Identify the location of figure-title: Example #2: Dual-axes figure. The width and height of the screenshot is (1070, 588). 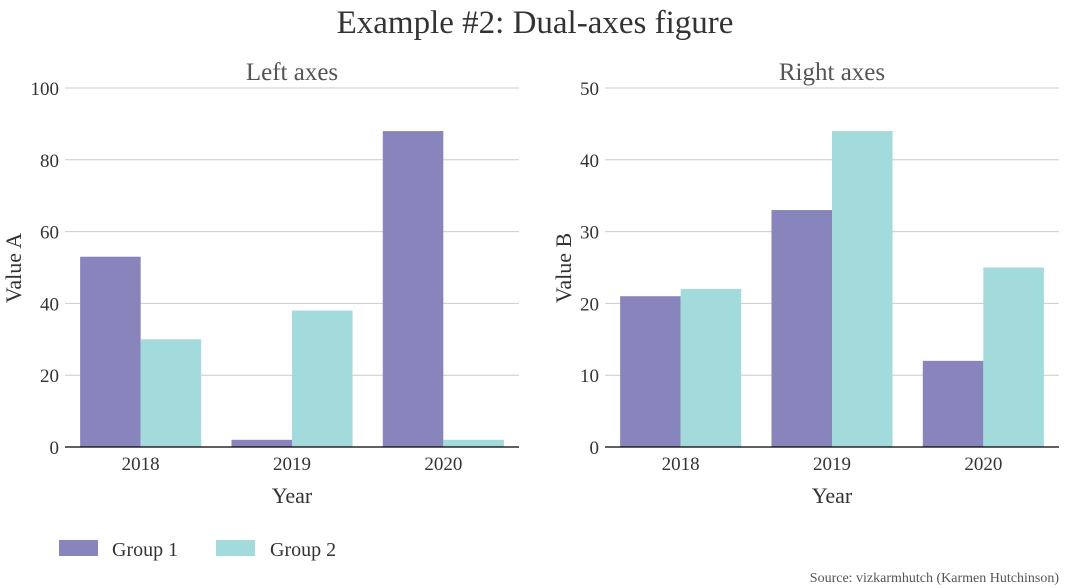
(535, 23).